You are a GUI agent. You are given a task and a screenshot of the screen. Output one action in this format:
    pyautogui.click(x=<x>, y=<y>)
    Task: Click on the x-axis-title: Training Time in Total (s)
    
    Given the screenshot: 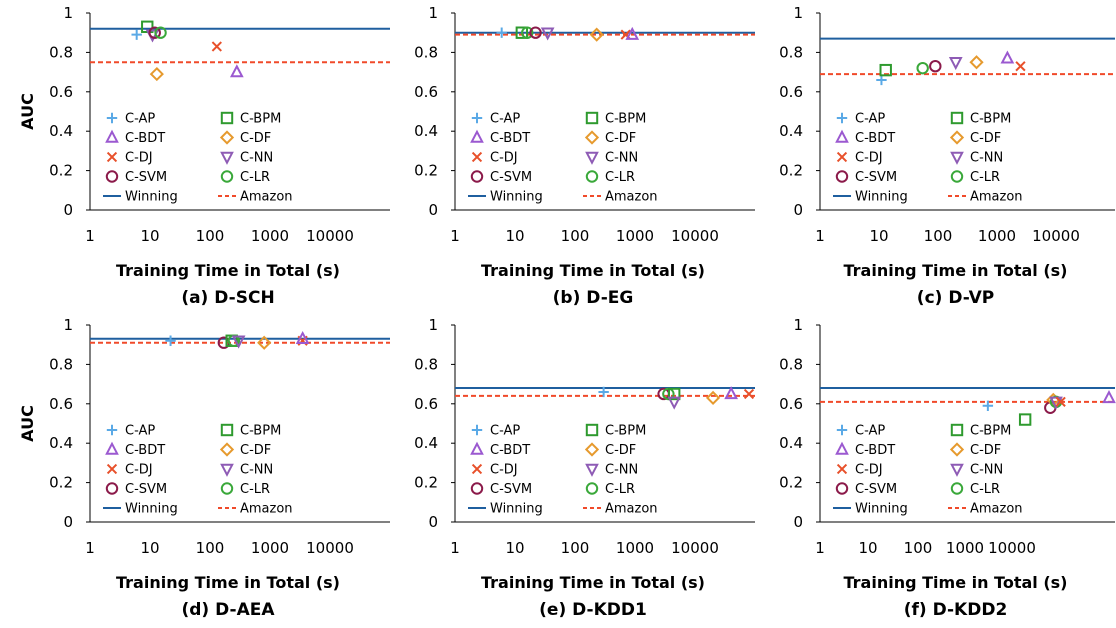 What is the action you would take?
    pyautogui.click(x=228, y=270)
    